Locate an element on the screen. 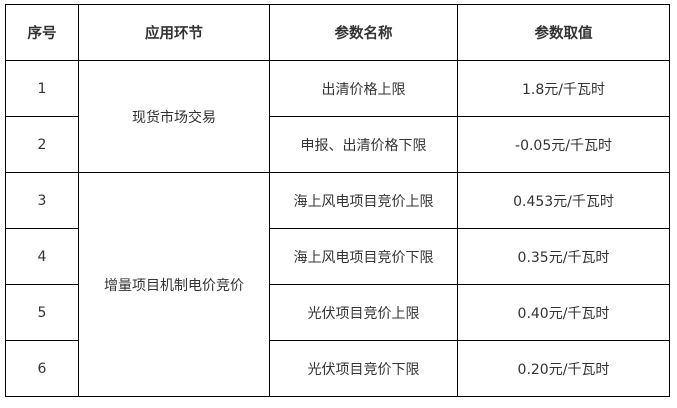 Image resolution: width=677 pixels, height=408 pixels. table-row: 4 海上风电项目竞价下限 0.35元/千瓦时 is located at coordinates (337, 256).